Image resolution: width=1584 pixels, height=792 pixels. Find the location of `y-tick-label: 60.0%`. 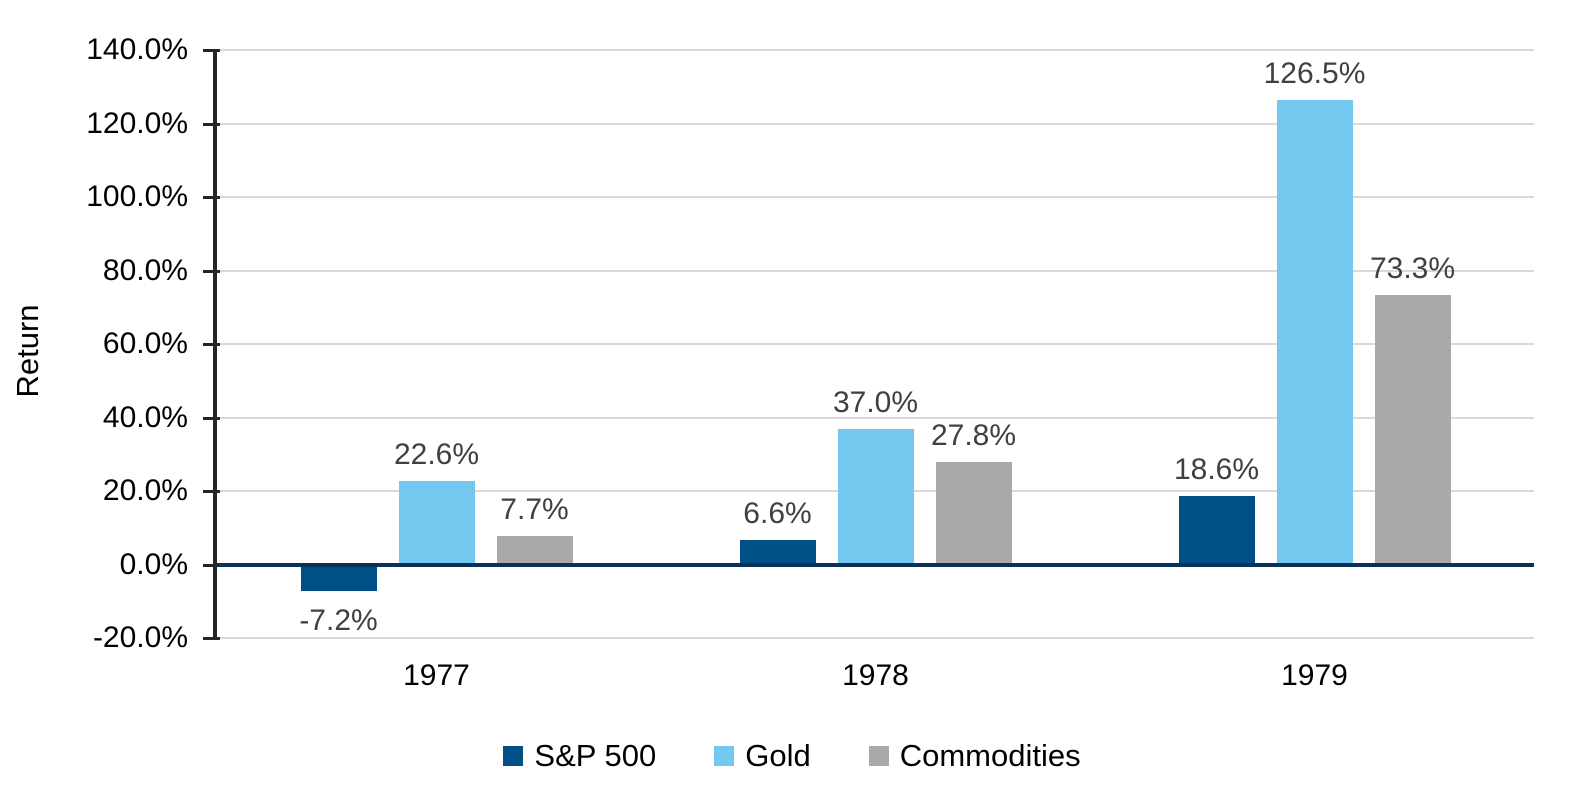

y-tick-label: 60.0% is located at coordinates (145, 343).